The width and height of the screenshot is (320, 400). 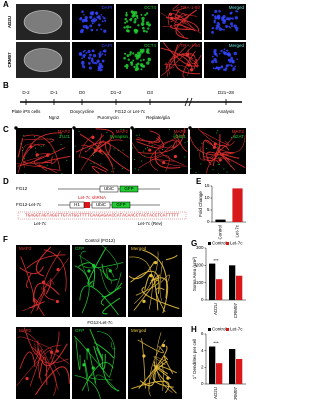 I want to click on legend-label: Let-7c, so click(x=236, y=329).